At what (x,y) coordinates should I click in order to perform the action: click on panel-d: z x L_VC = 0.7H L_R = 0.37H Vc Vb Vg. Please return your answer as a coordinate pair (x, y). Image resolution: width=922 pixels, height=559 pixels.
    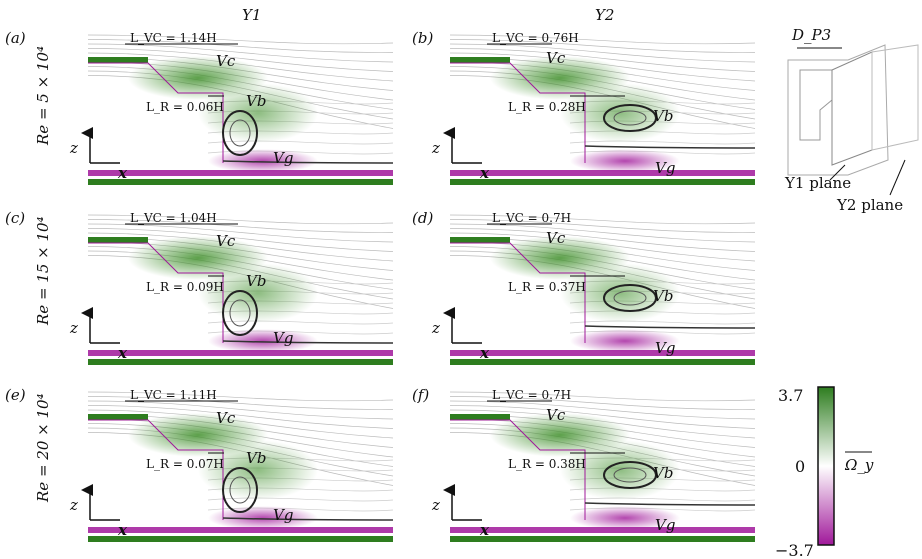
    Looking at the image, I should click on (593, 288).